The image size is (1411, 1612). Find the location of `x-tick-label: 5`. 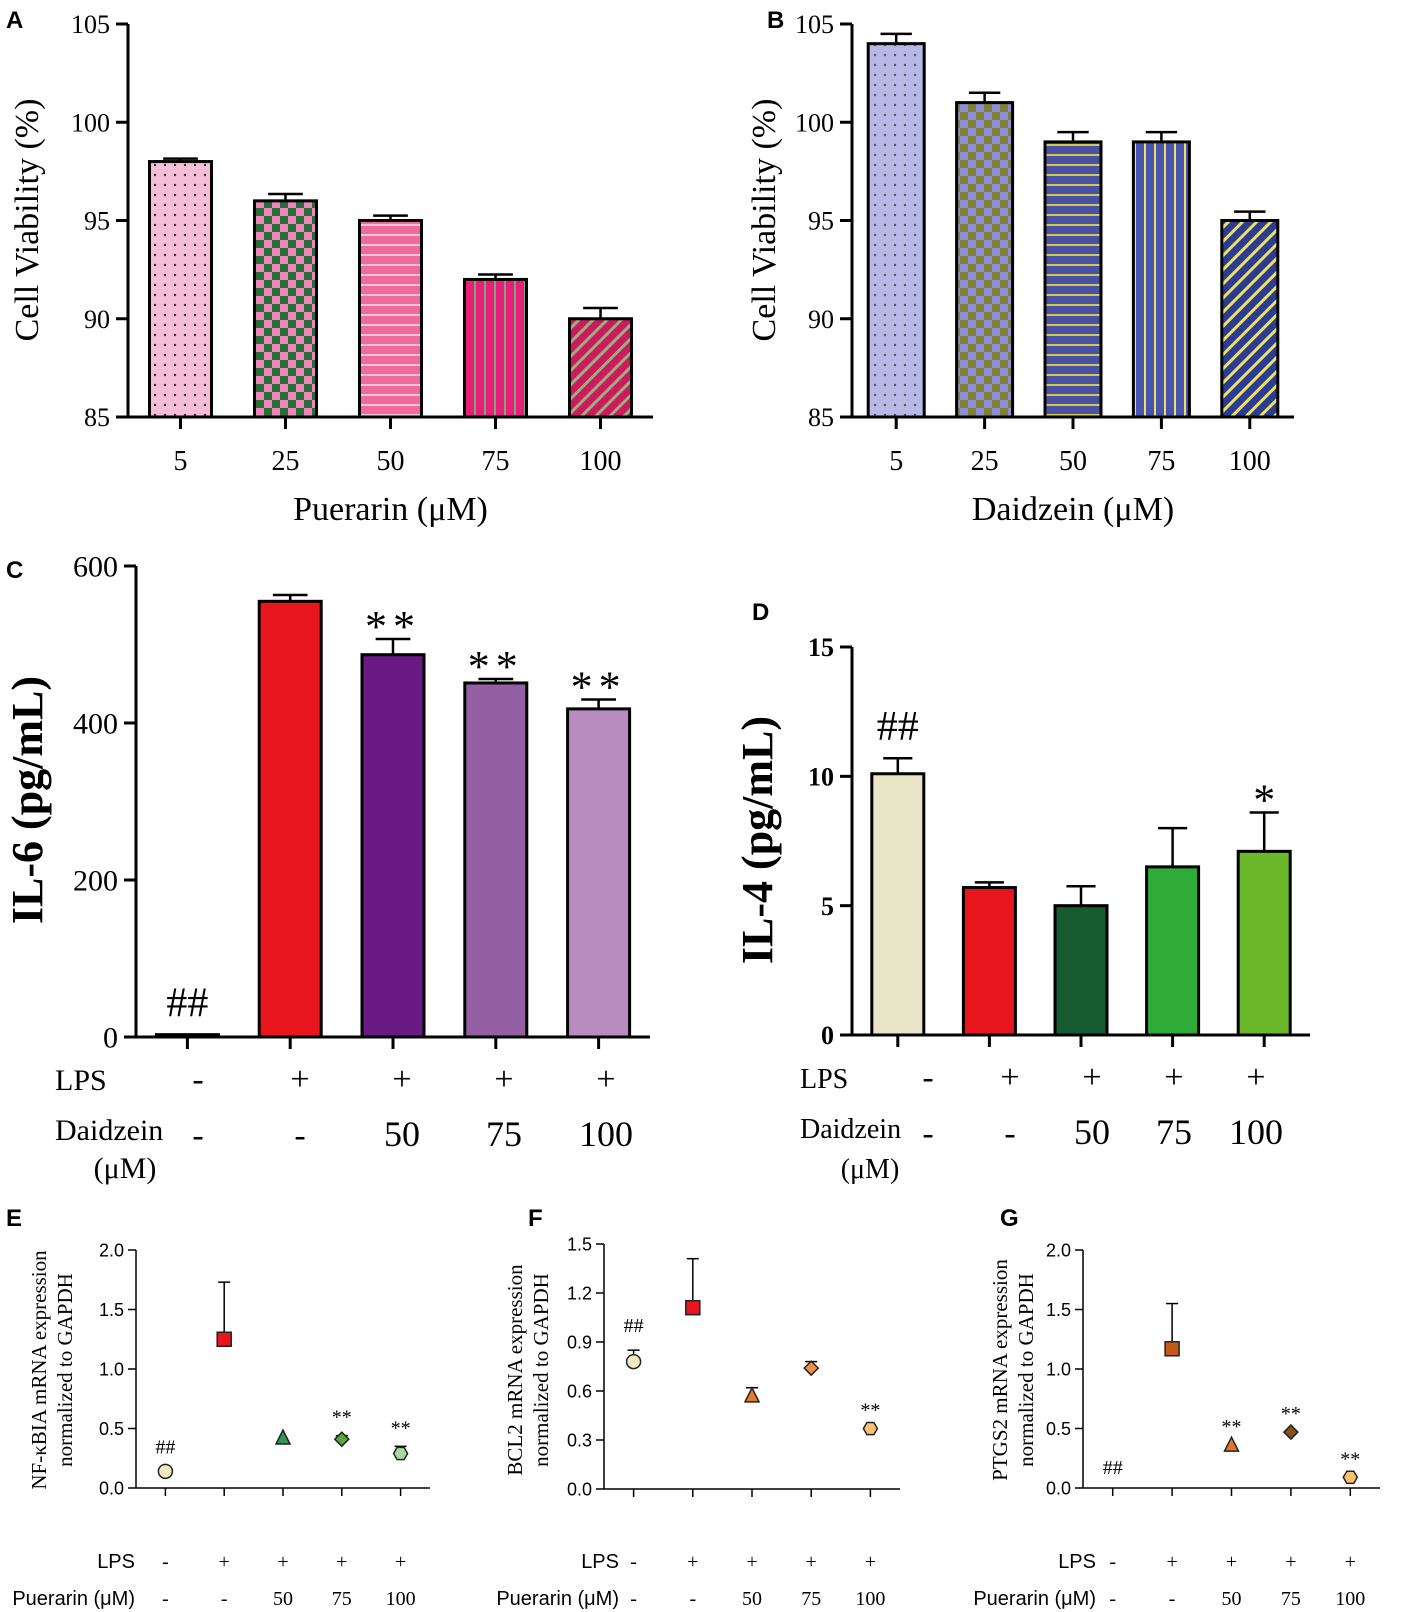

x-tick-label: 5 is located at coordinates (181, 461).